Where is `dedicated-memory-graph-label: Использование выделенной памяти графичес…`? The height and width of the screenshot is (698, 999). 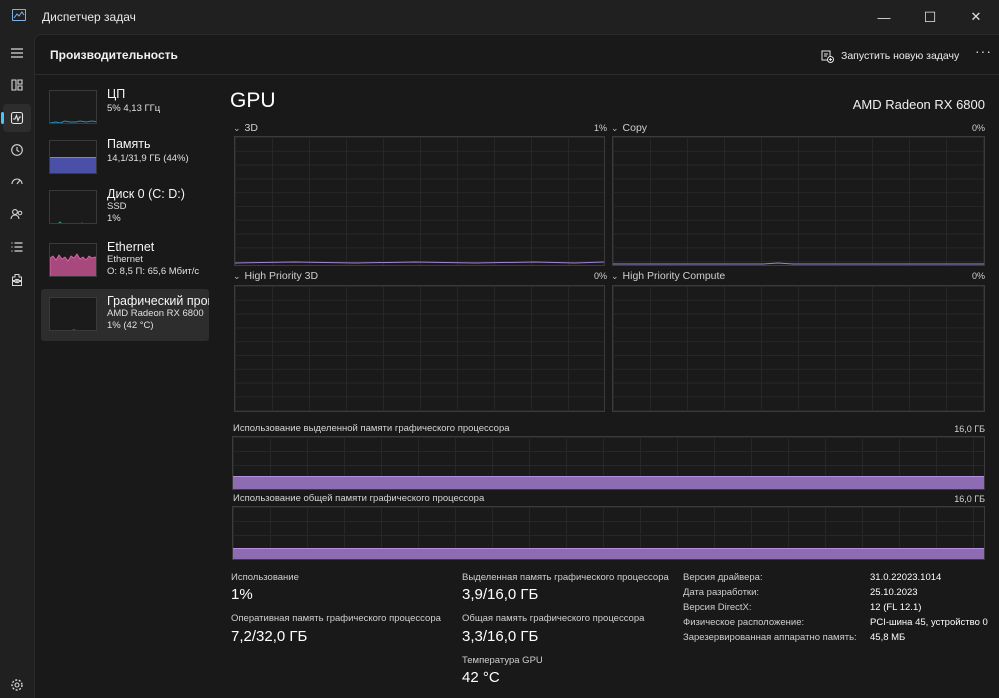
dedicated-memory-graph-label: Использование выделенной памяти графичес… is located at coordinates (371, 428).